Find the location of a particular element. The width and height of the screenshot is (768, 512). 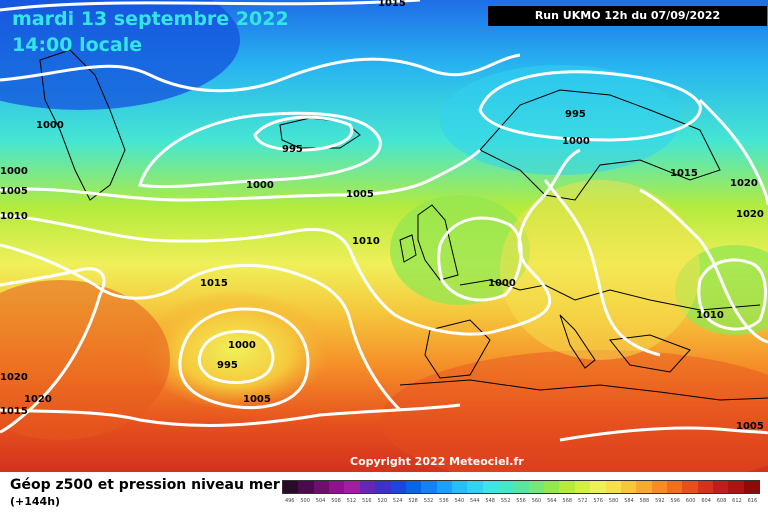

great-britain-coast is located at coordinates (438, 242).